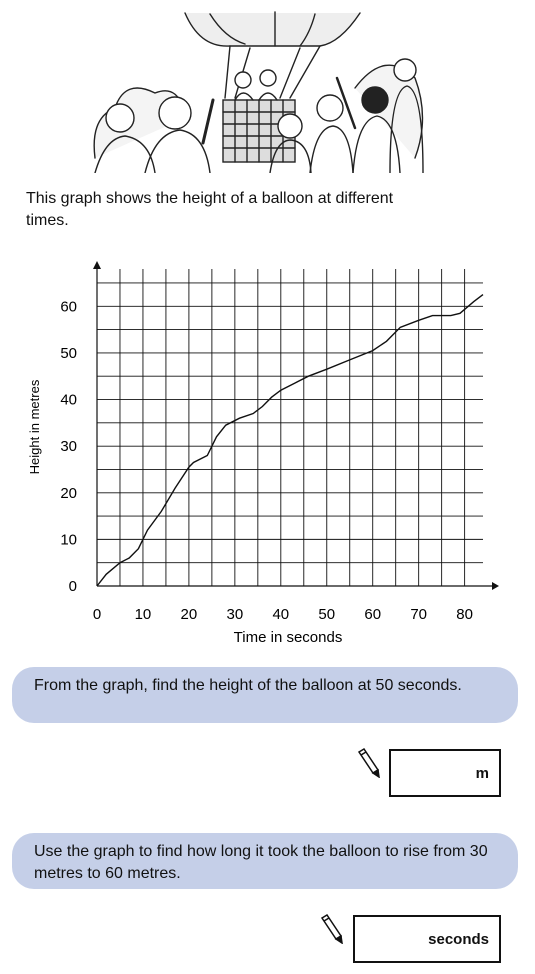 This screenshot has width=535, height=974. Describe the element at coordinates (288, 637) in the screenshot. I see `x-axis-label: Time in seconds` at that location.